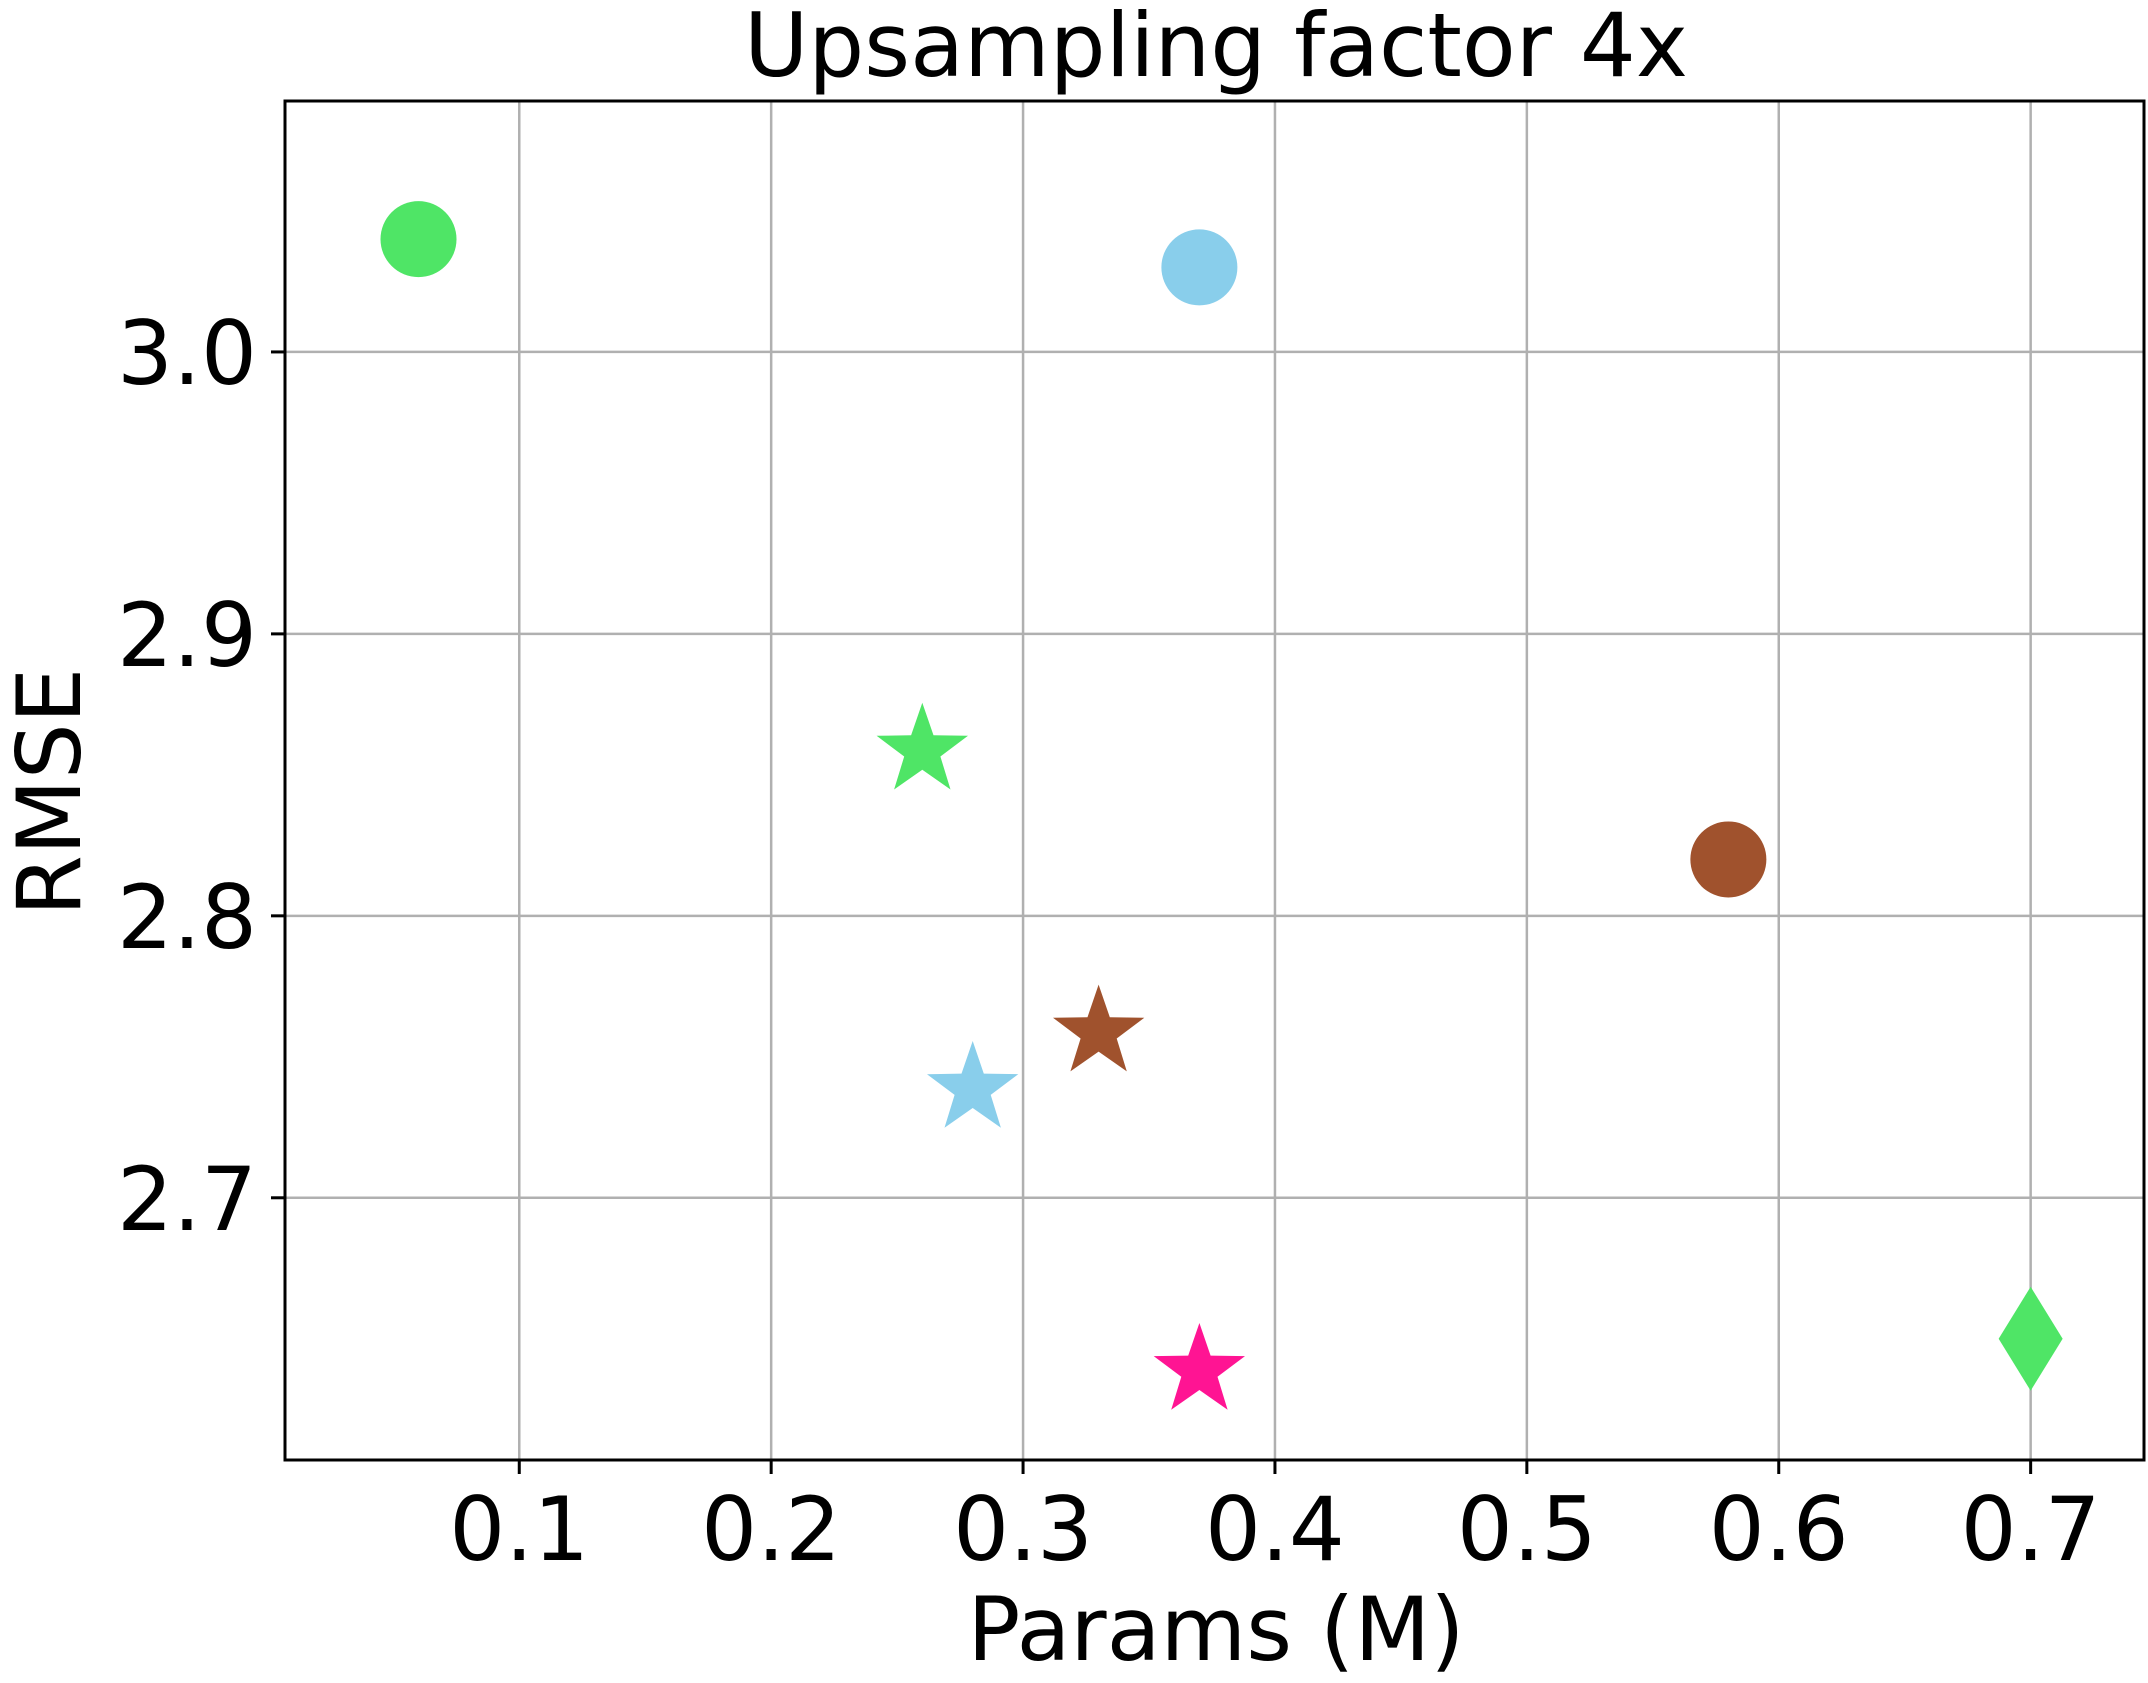  Describe the element at coordinates (519, 1529) in the screenshot. I see `x-tick-label: 0.1` at that location.